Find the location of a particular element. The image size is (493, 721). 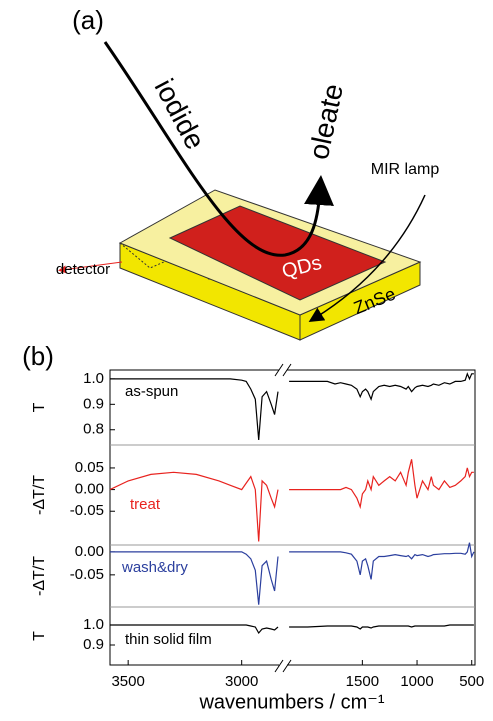

iodide-label: iodide is located at coordinates (180, 114).